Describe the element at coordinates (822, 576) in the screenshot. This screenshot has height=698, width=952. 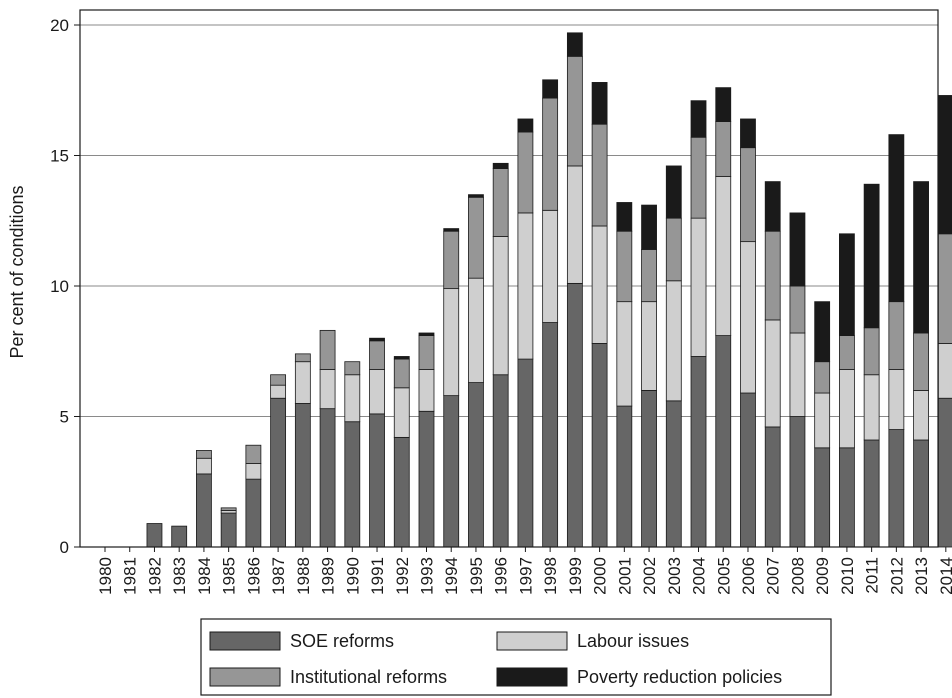
I see `x-tick-label: 2009` at that location.